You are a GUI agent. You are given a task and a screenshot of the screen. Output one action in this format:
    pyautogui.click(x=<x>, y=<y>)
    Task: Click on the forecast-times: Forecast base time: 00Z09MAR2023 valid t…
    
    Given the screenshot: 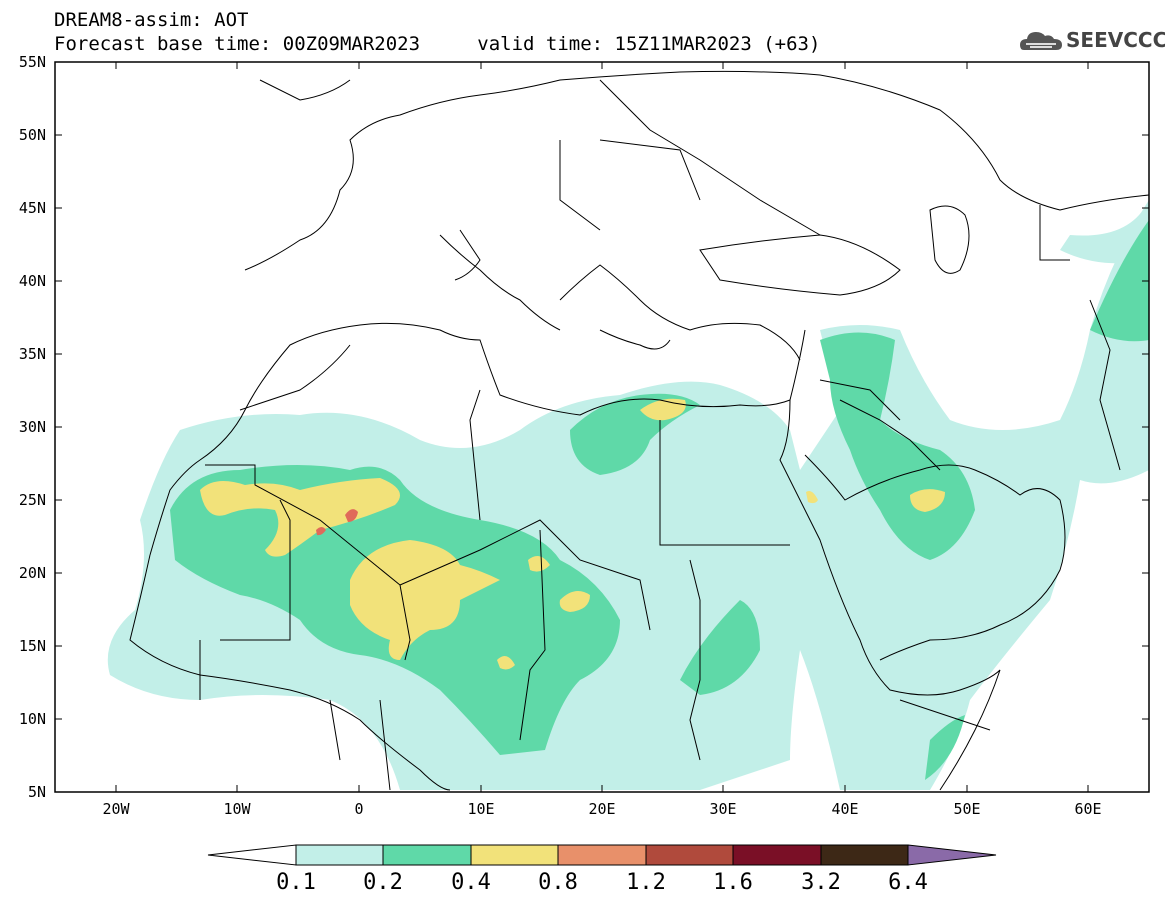 What is the action you would take?
    pyautogui.click(x=437, y=44)
    